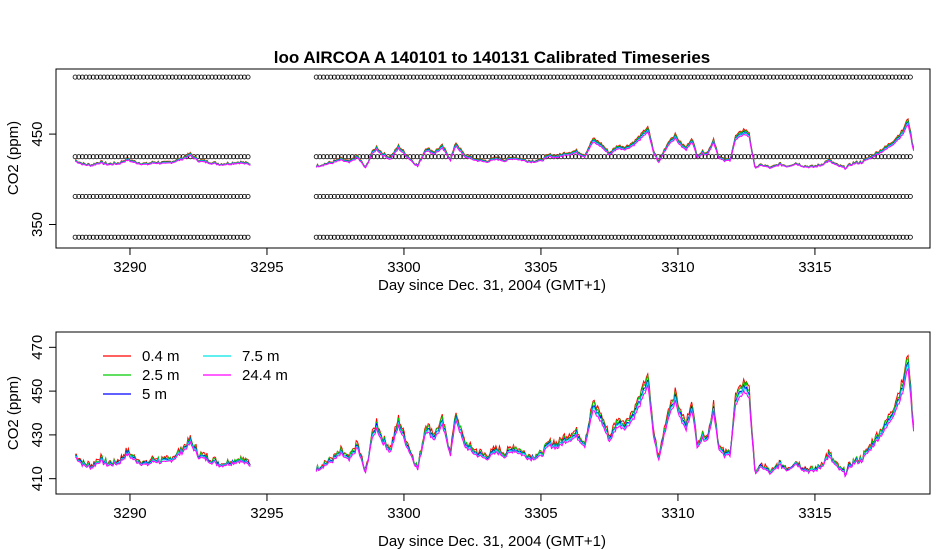 The image size is (950, 550). What do you see at coordinates (540, 513) in the screenshot?
I see `x-tick-label: 3305` at bounding box center [540, 513].